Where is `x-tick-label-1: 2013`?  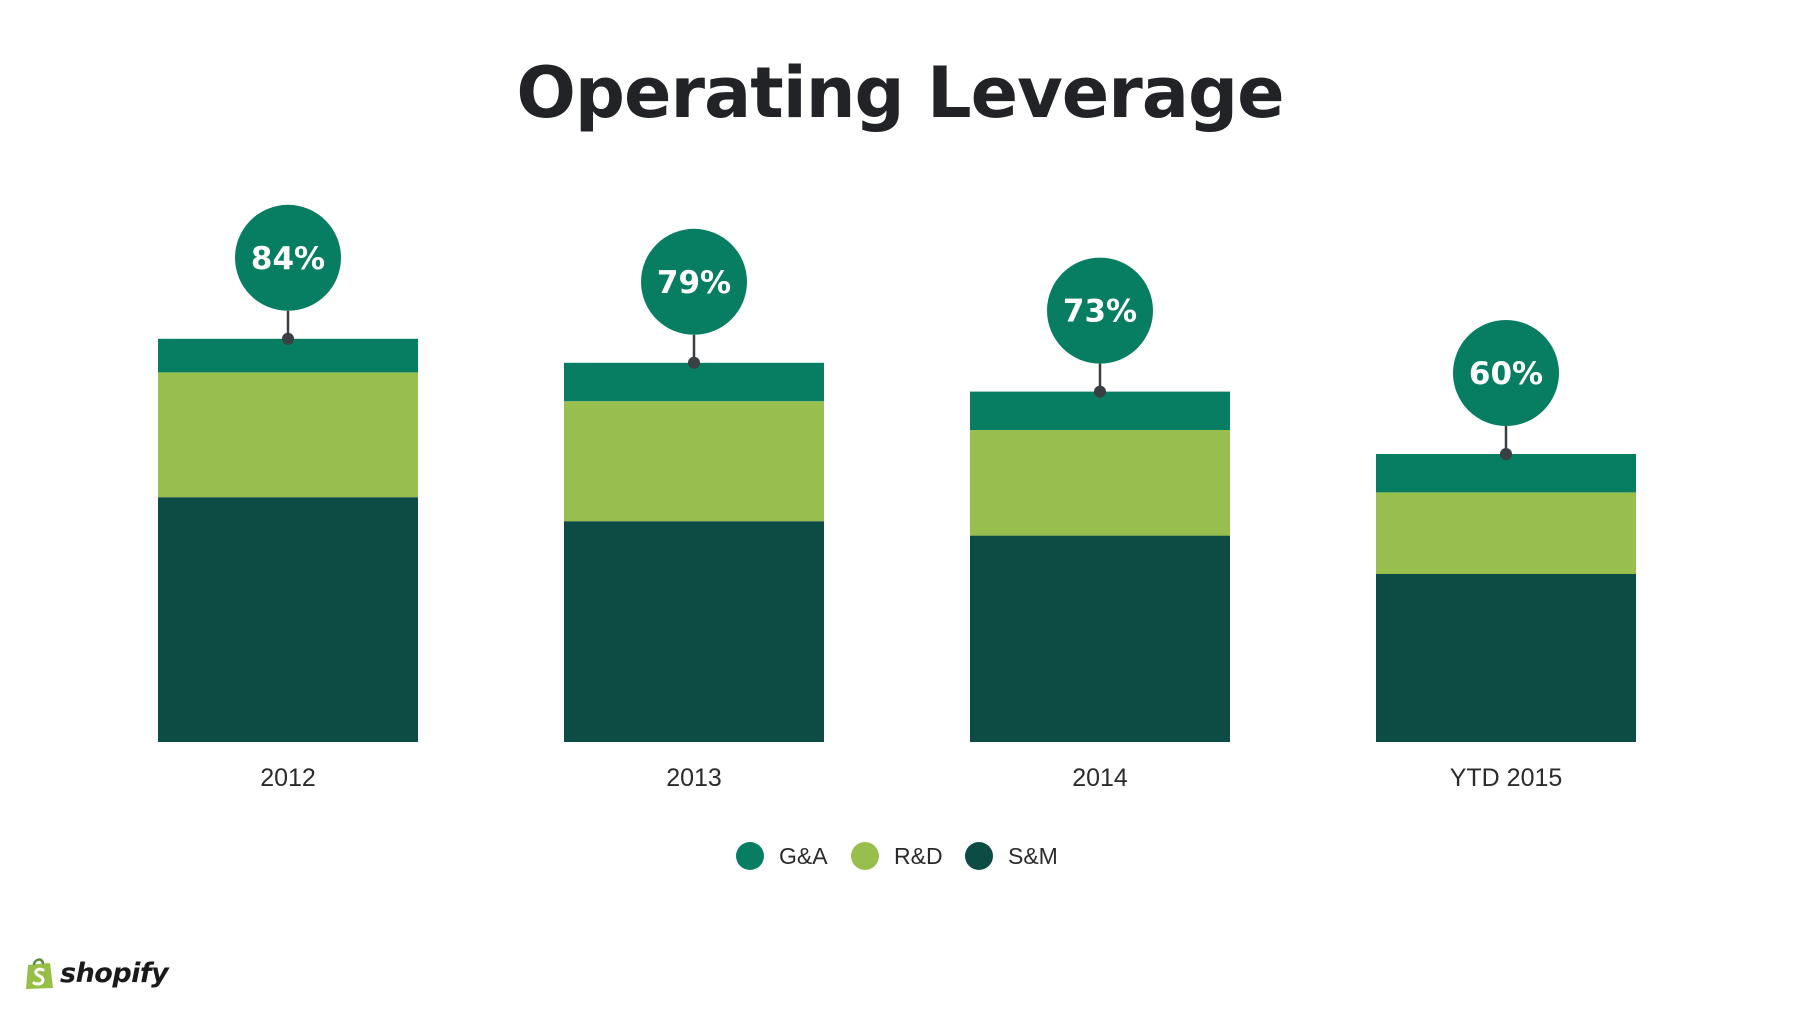 x-tick-label-1: 2013 is located at coordinates (694, 778).